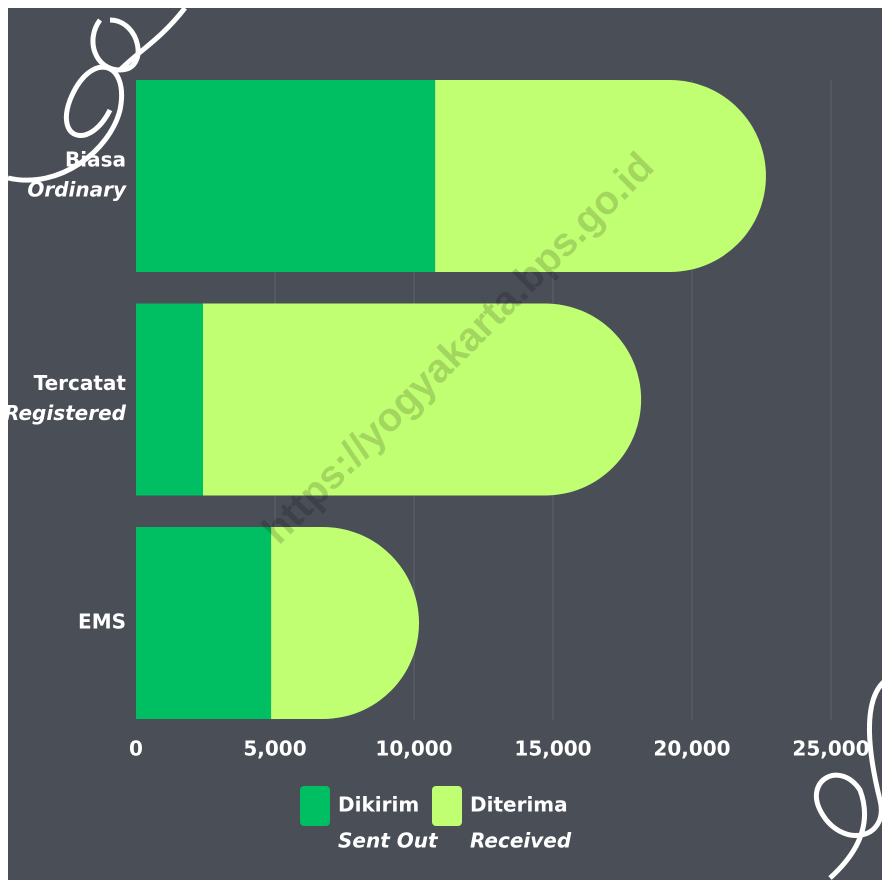 The width and height of the screenshot is (890, 882). Describe the element at coordinates (521, 841) in the screenshot. I see `legend-label: Received` at that location.